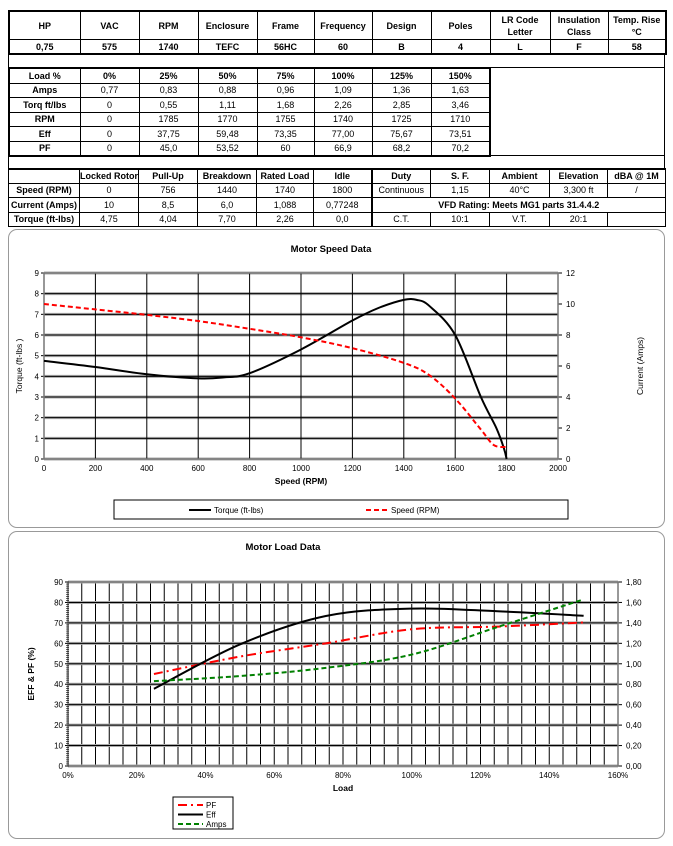  I want to click on y-tick-label: 4, so click(37, 376).